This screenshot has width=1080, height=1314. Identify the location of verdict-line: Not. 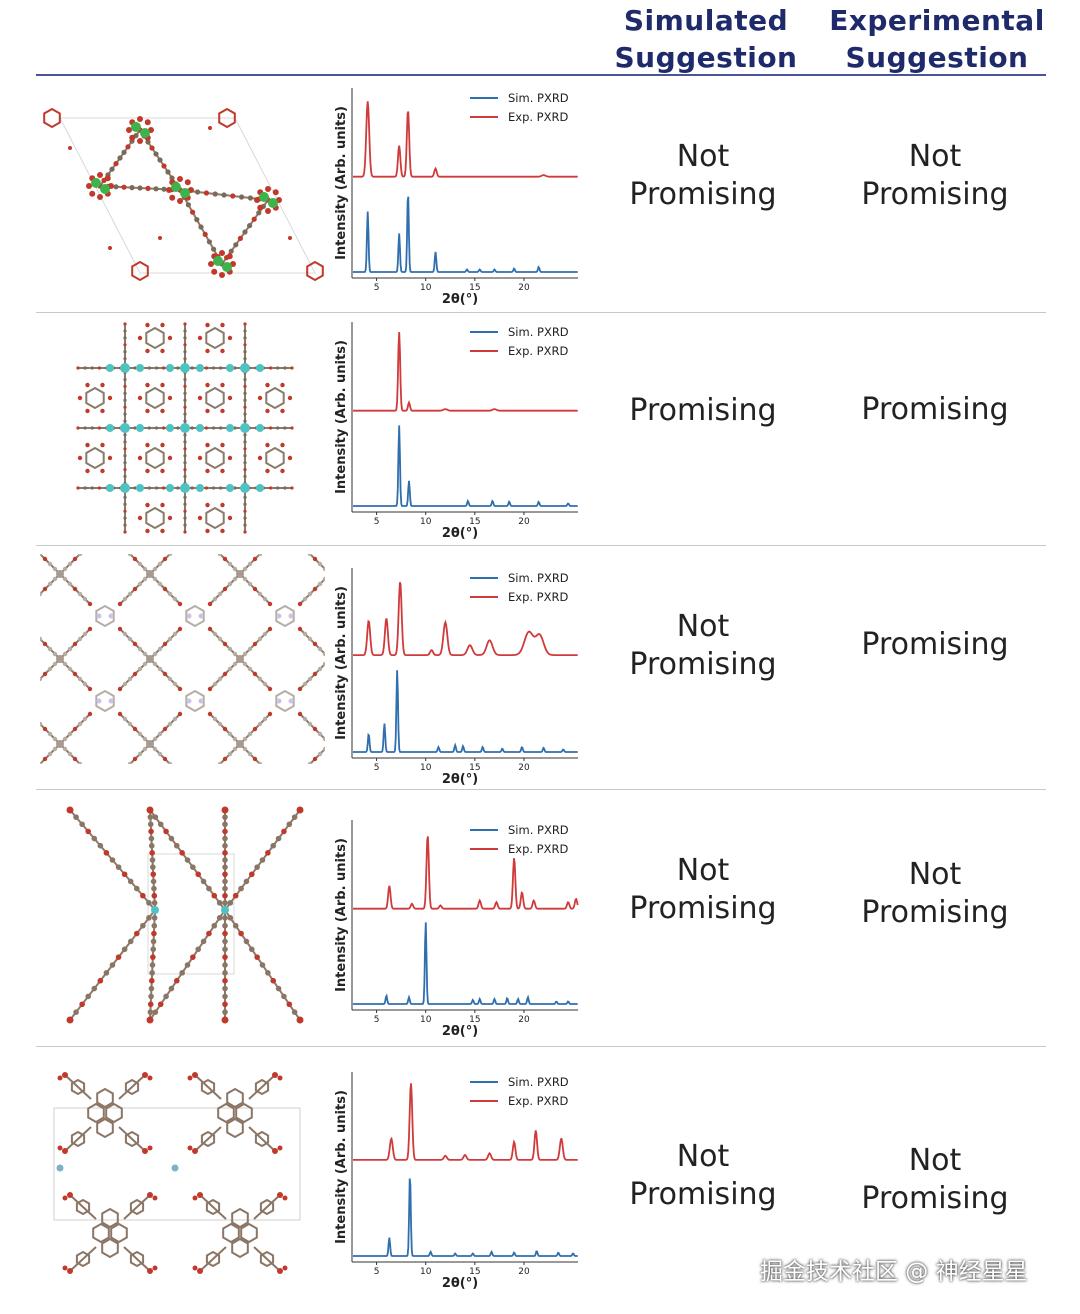
(703, 156).